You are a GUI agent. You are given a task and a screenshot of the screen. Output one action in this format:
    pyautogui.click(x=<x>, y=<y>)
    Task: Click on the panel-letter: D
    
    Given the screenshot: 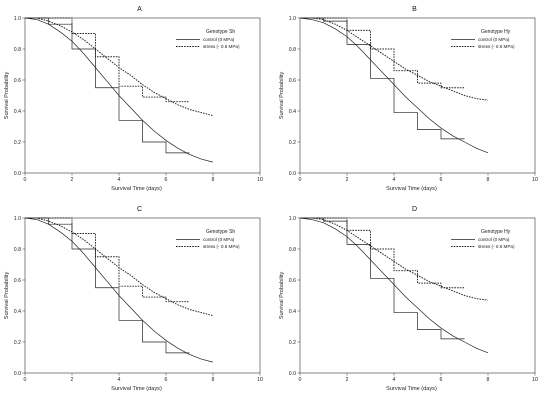 What is the action you would take?
    pyautogui.click(x=414, y=209)
    